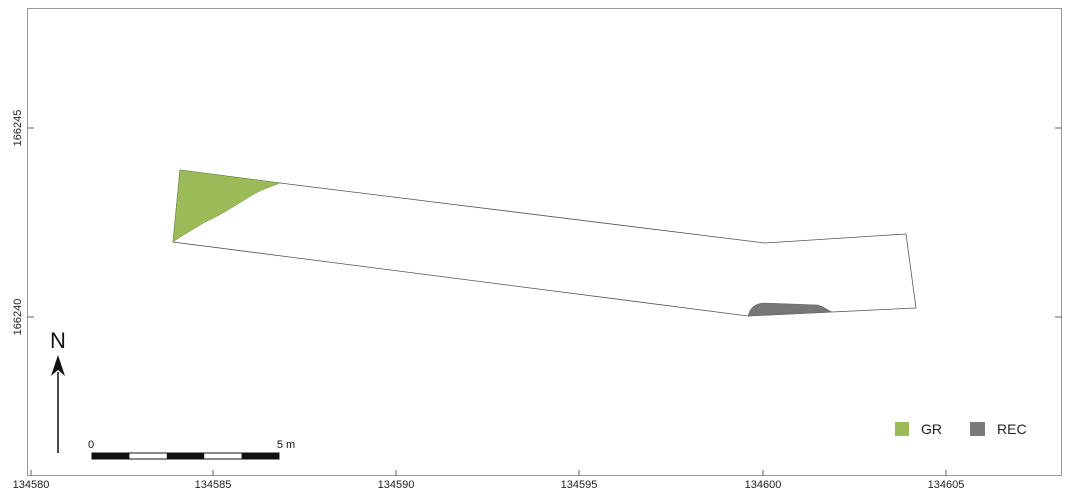 This screenshot has height=493, width=1068. Describe the element at coordinates (931, 429) in the screenshot. I see `legend-label-gr: GR` at that location.